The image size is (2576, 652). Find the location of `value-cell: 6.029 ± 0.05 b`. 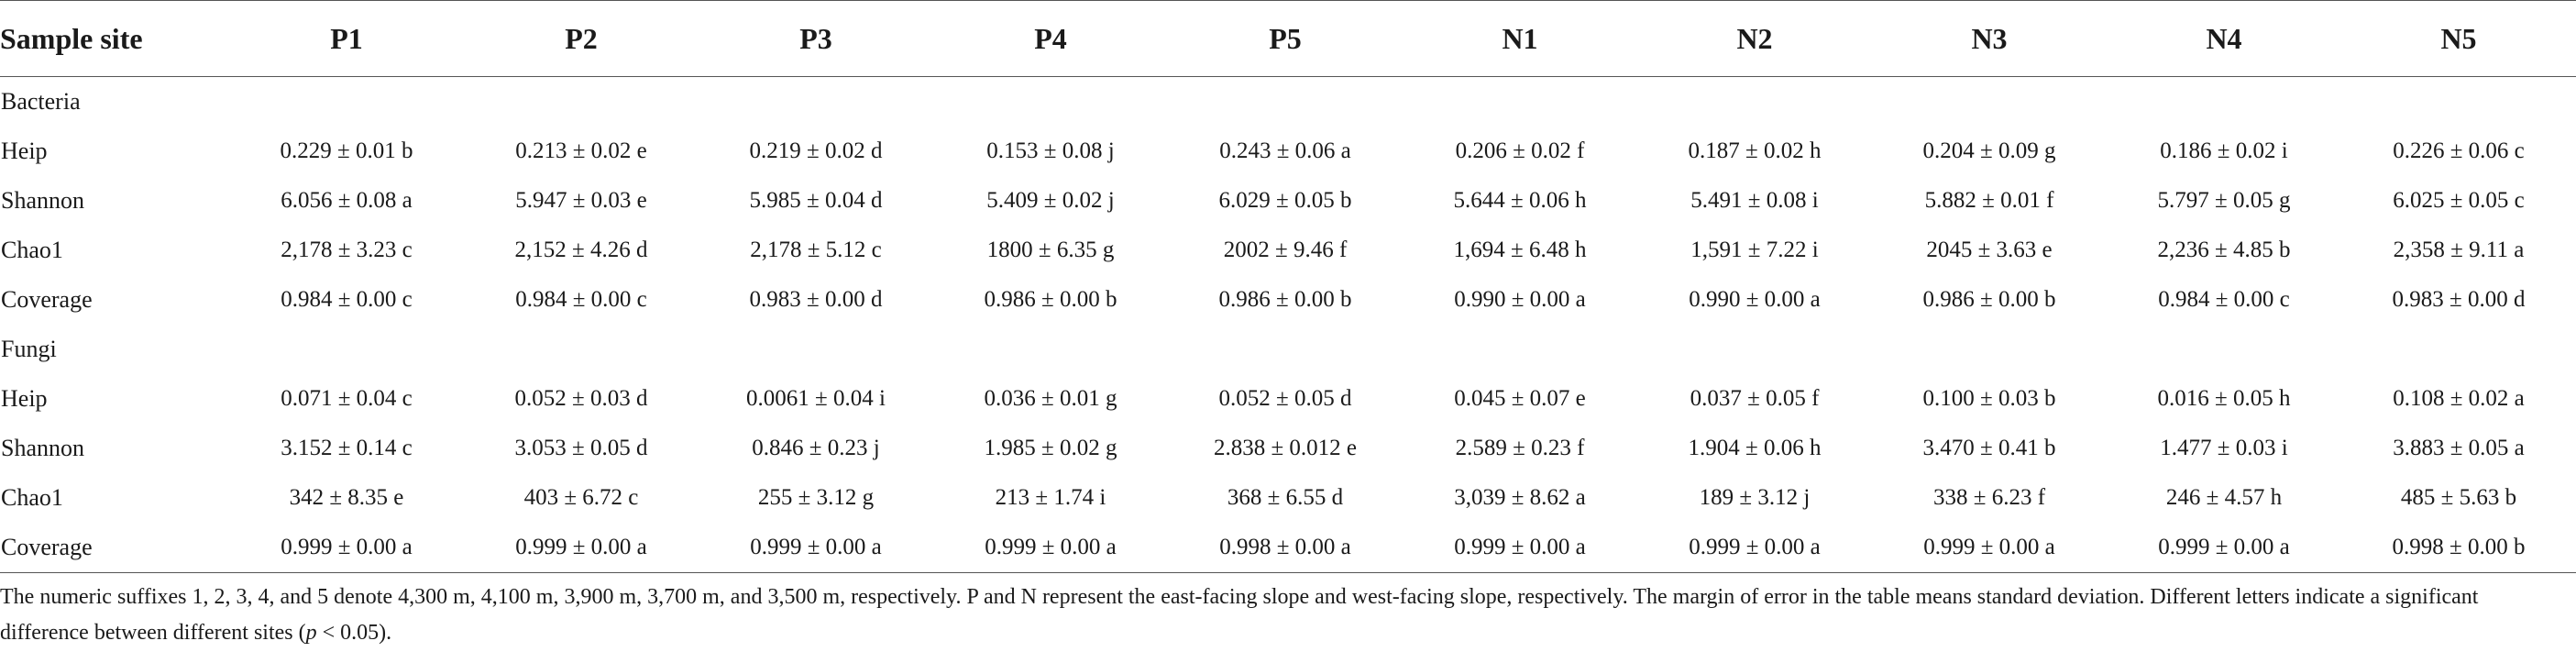

value-cell: 6.029 ± 0.05 b is located at coordinates (1285, 200).